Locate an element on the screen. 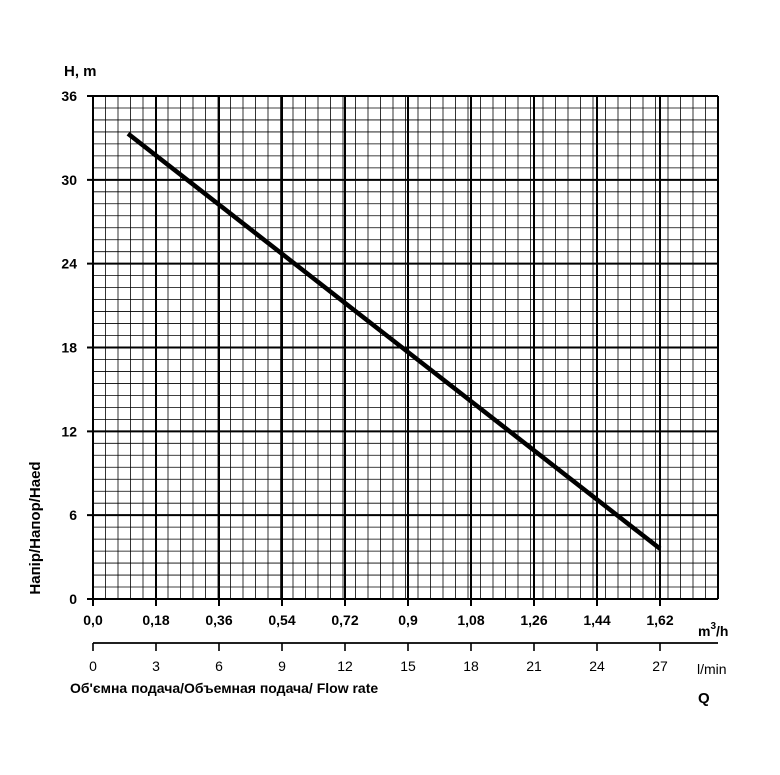 Image resolution: width=780 pixels, height=775 pixels. x-primary-tick-label: 1,44 is located at coordinates (596, 620).